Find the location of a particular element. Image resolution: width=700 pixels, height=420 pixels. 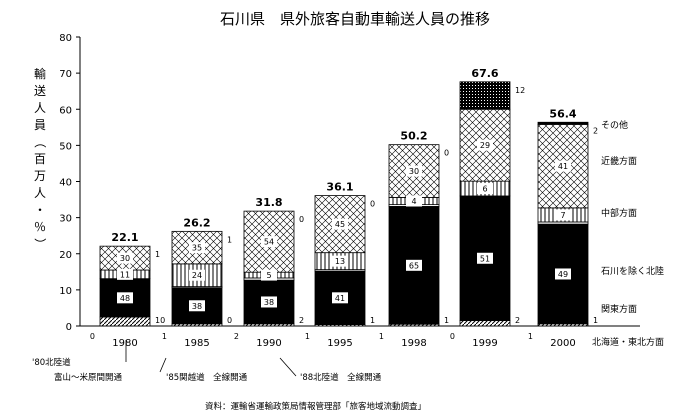

x-tick-label: 1980 is located at coordinates (124, 343).